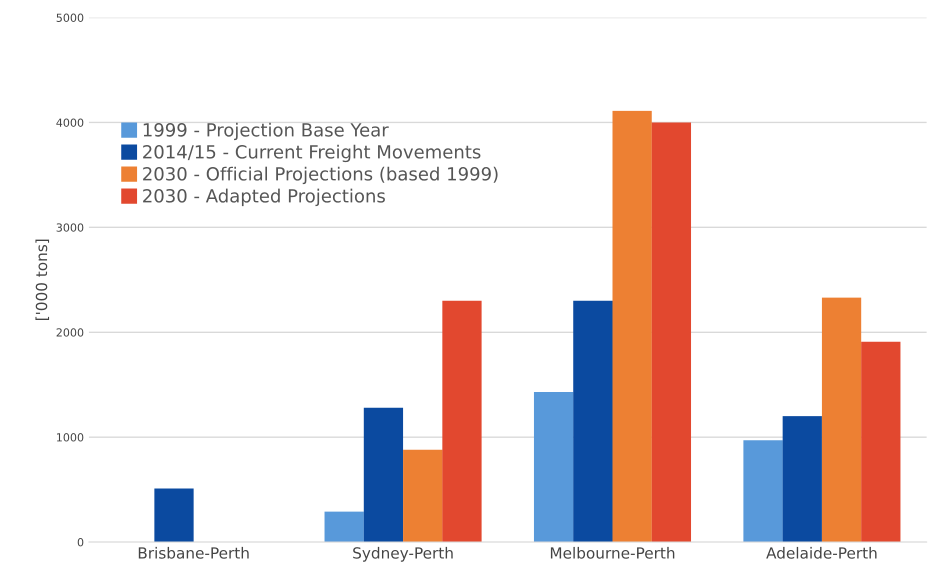 The width and height of the screenshot is (936, 586). Describe the element at coordinates (70, 332) in the screenshot. I see `y-tick-label: 2000` at that location.